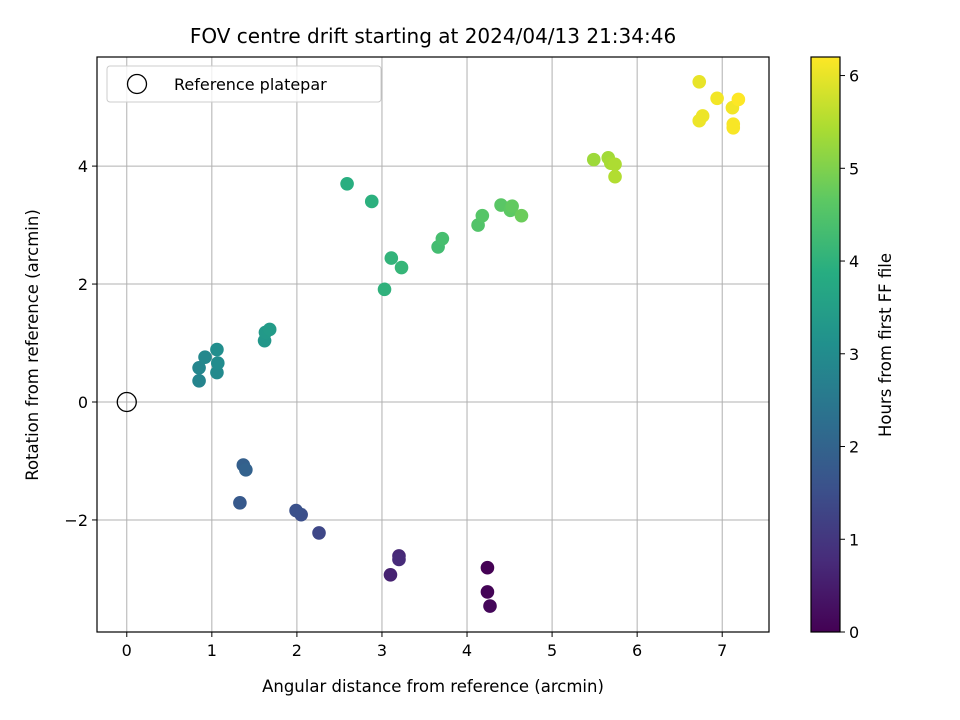  What do you see at coordinates (637, 650) in the screenshot?
I see `x-tick-label: 6` at bounding box center [637, 650].